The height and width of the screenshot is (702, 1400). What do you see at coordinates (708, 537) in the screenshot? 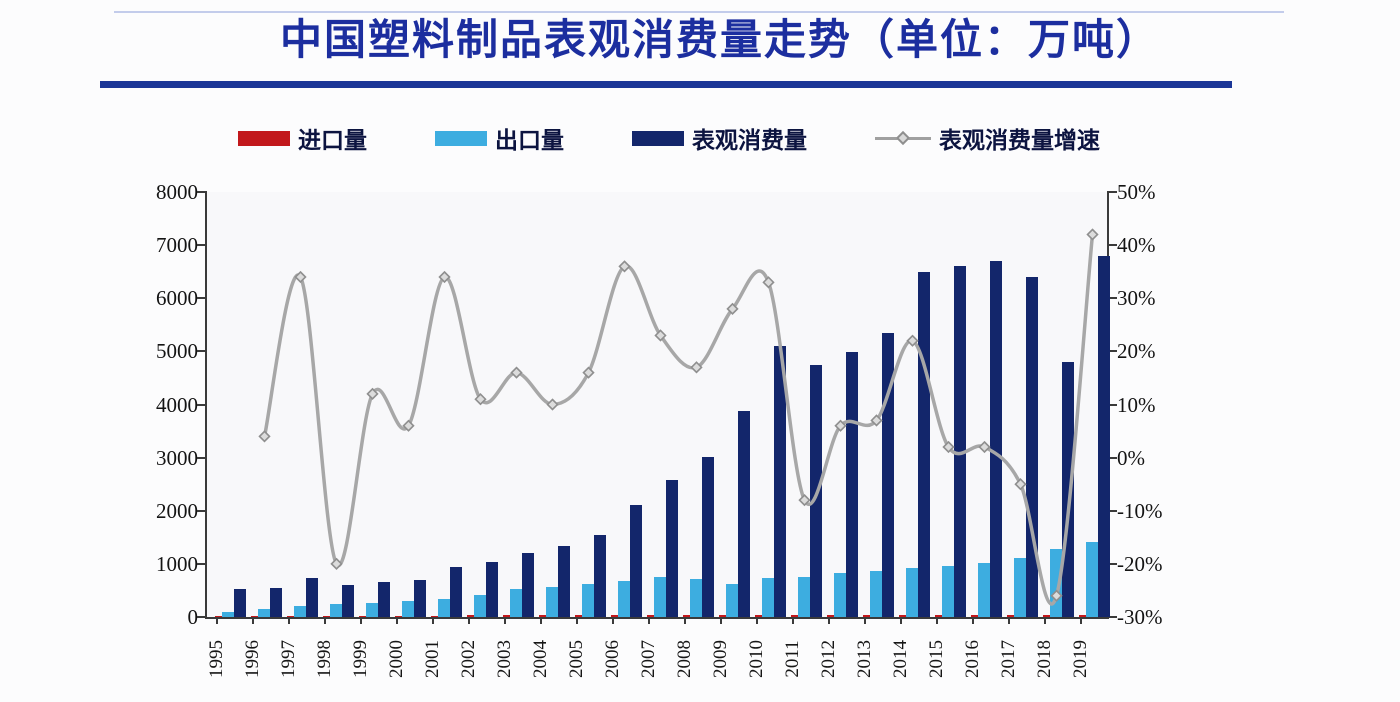
I see `consumption-bar-2008` at bounding box center [708, 537].